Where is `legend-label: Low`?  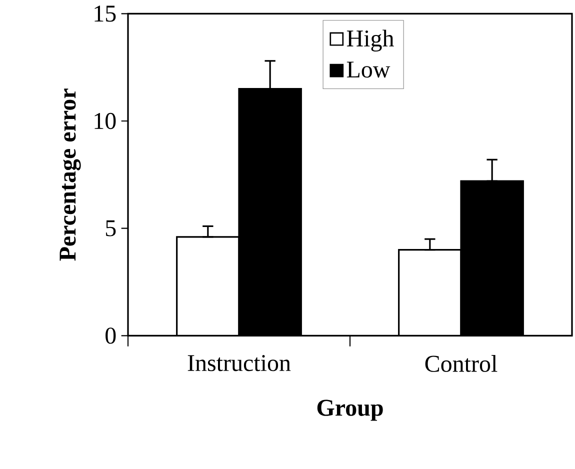 legend-label: Low is located at coordinates (368, 70).